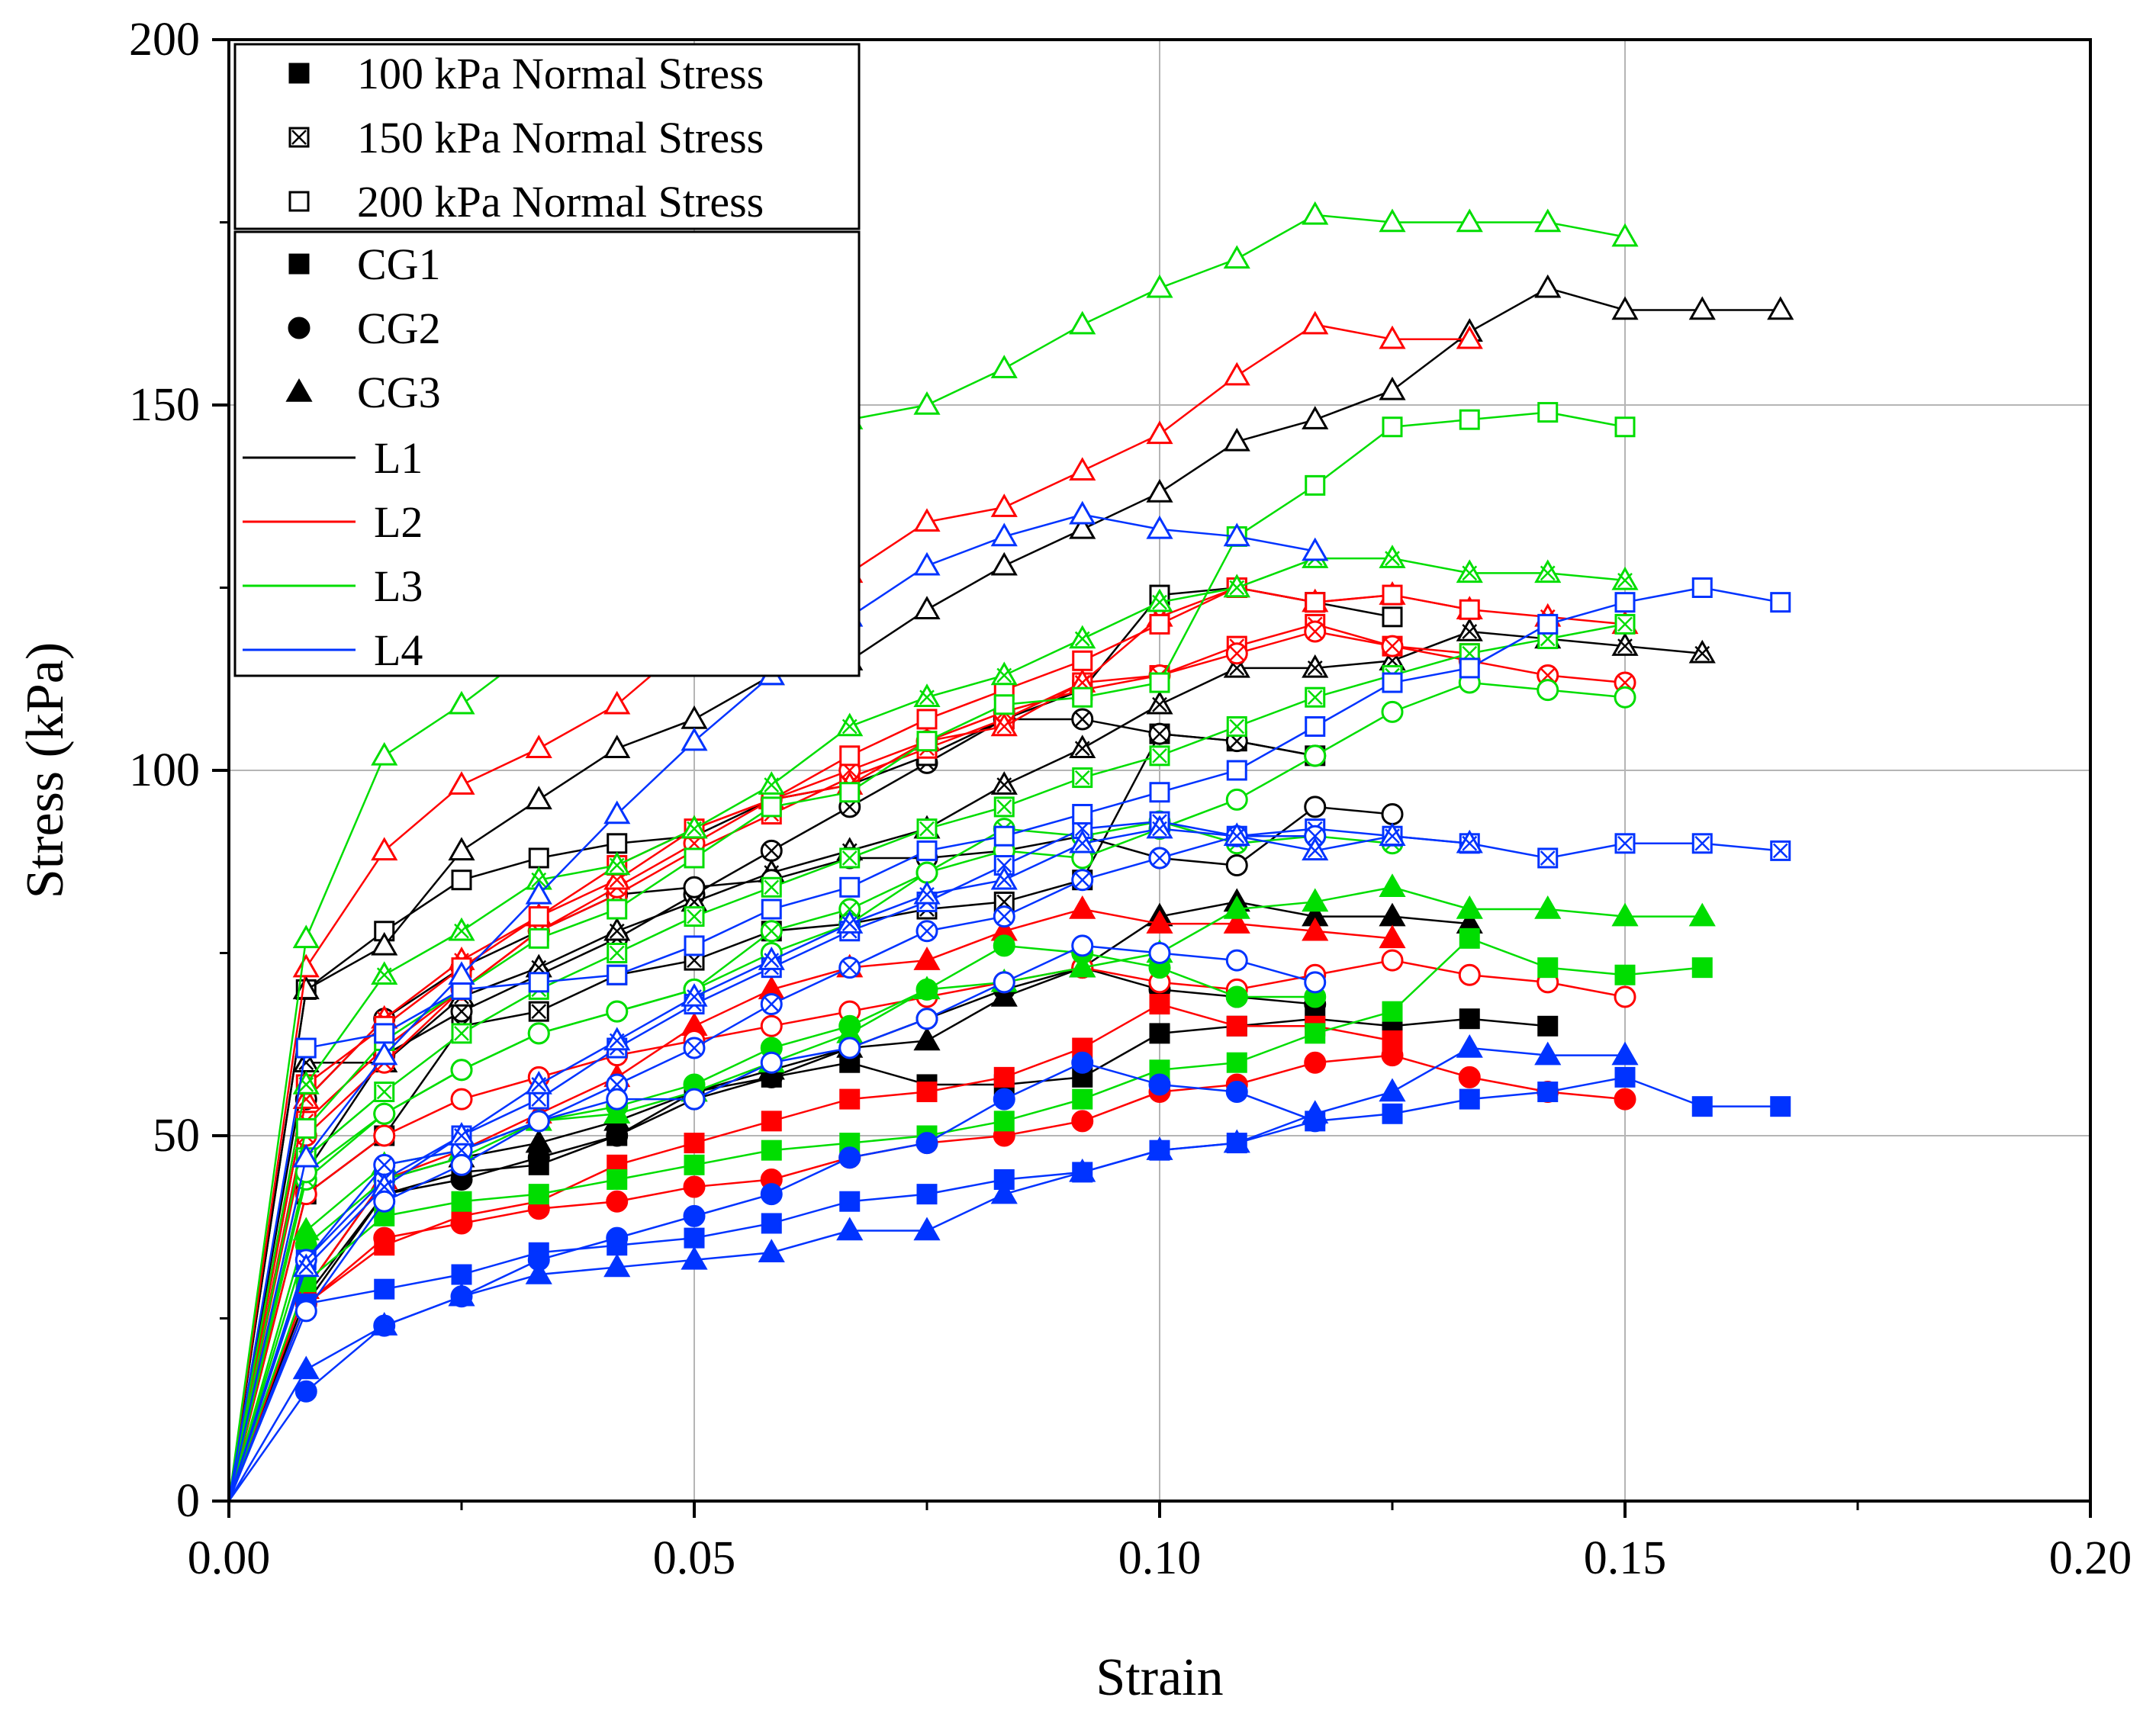  Describe the element at coordinates (398, 458) in the screenshot. I see `legend-label: L1` at that location.